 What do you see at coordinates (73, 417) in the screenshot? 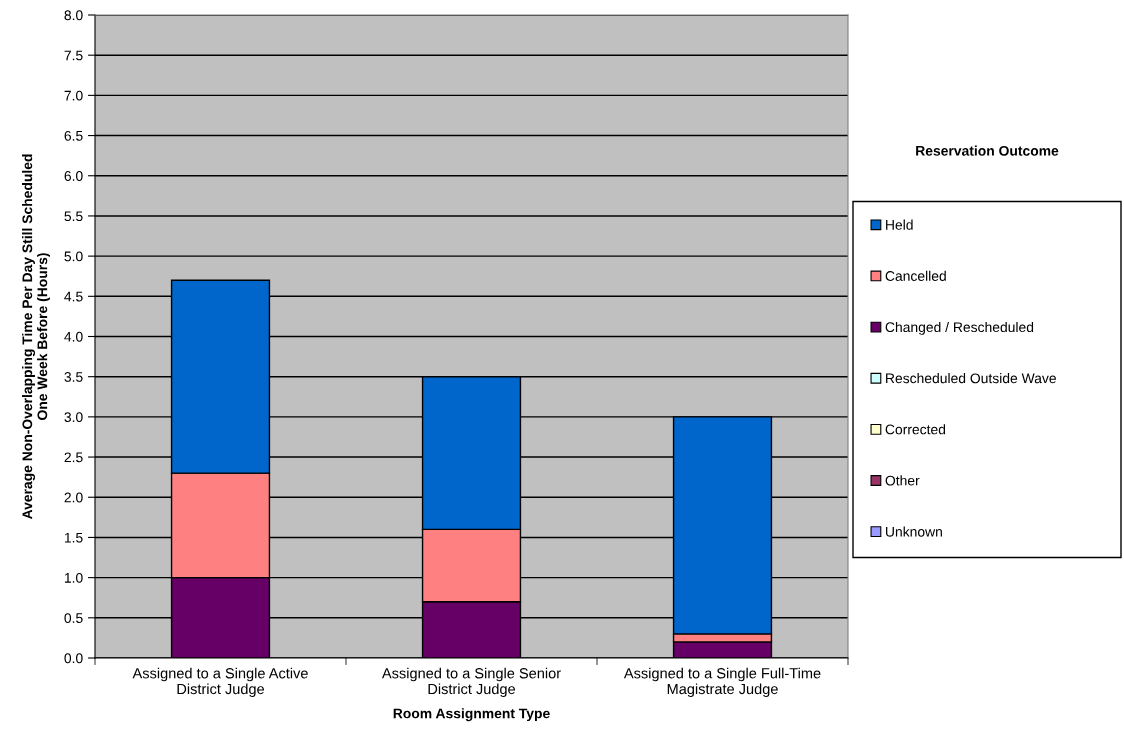
I see `y-tick-label: 3.0` at bounding box center [73, 417].